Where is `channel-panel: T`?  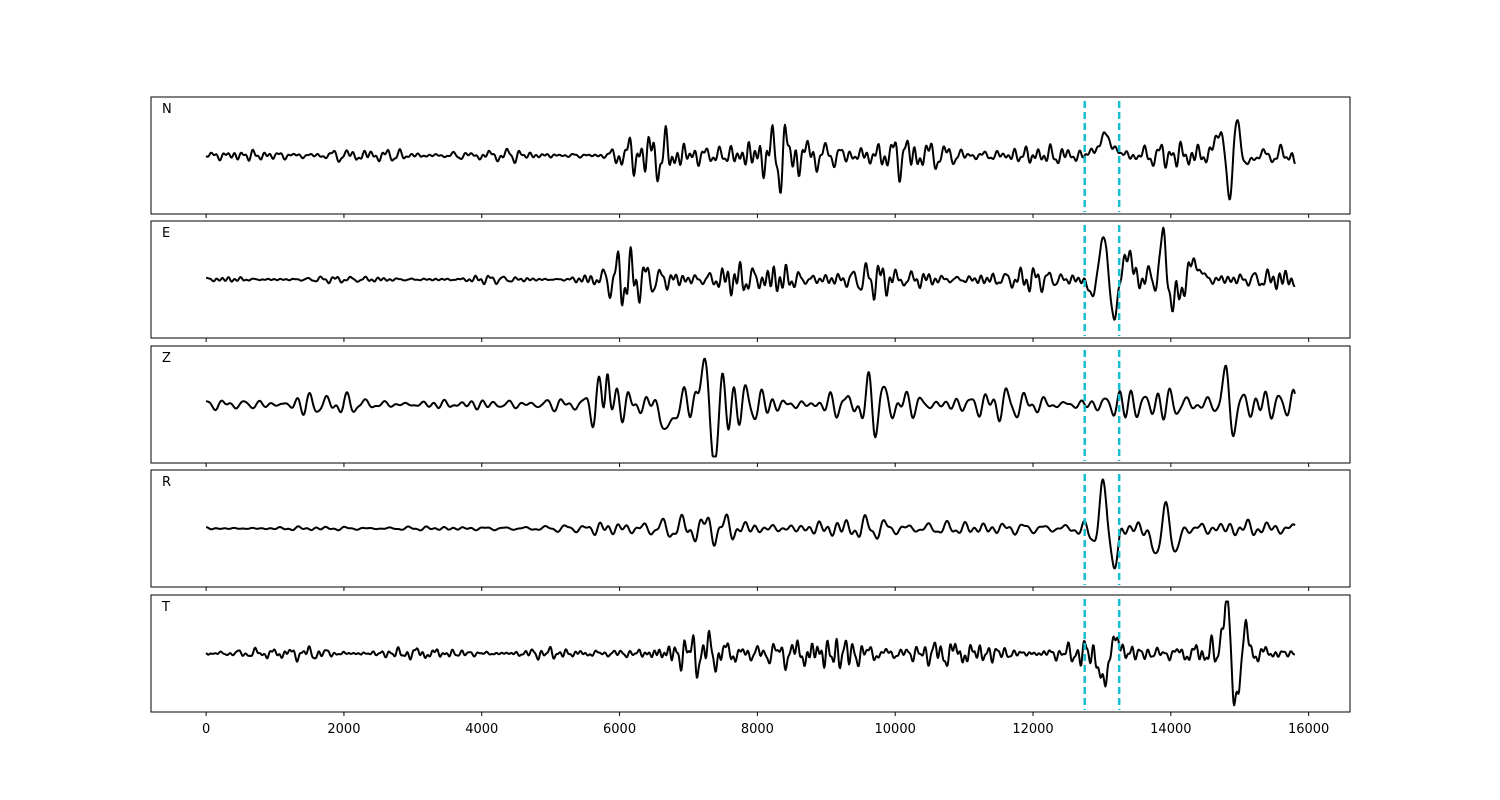
channel-panel: T is located at coordinates (750, 655).